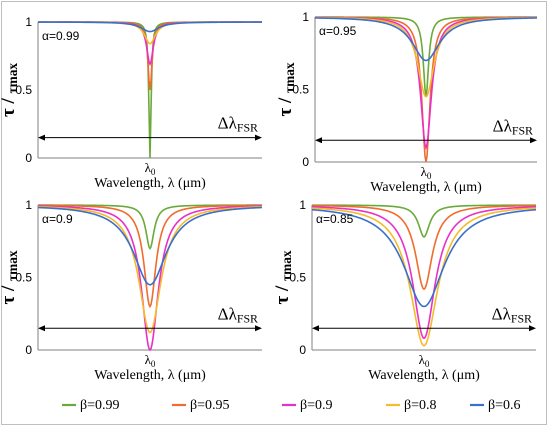  What do you see at coordinates (57, 219) in the screenshot?
I see `alpha-label: α=0.9` at bounding box center [57, 219].